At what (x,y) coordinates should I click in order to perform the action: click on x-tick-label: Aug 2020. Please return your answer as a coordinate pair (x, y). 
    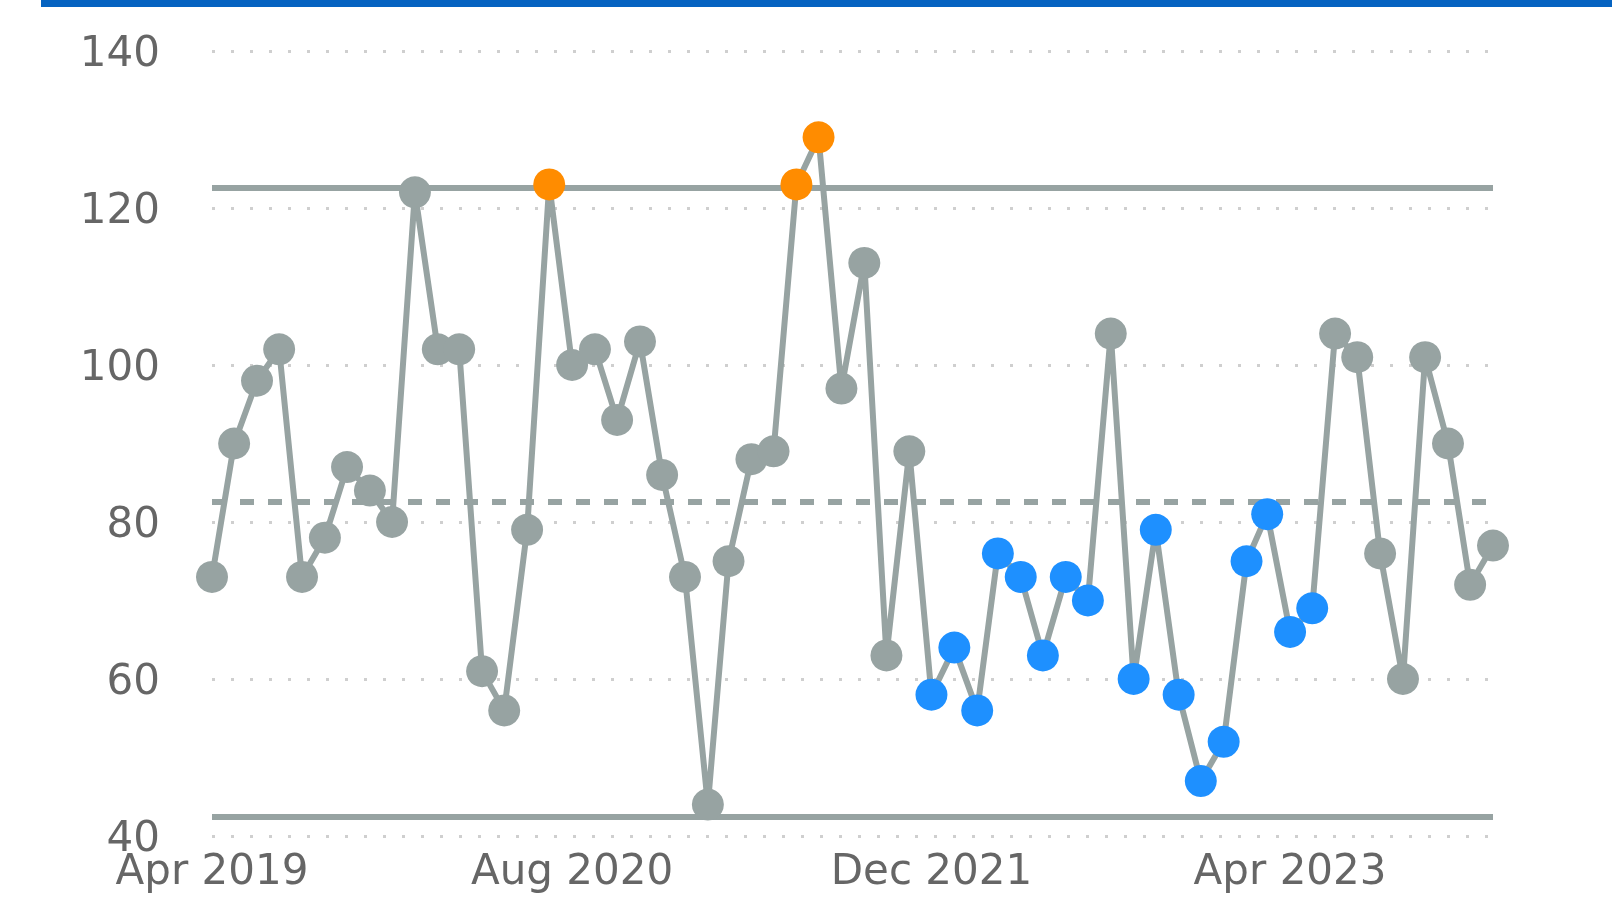
    Looking at the image, I should click on (572, 869).